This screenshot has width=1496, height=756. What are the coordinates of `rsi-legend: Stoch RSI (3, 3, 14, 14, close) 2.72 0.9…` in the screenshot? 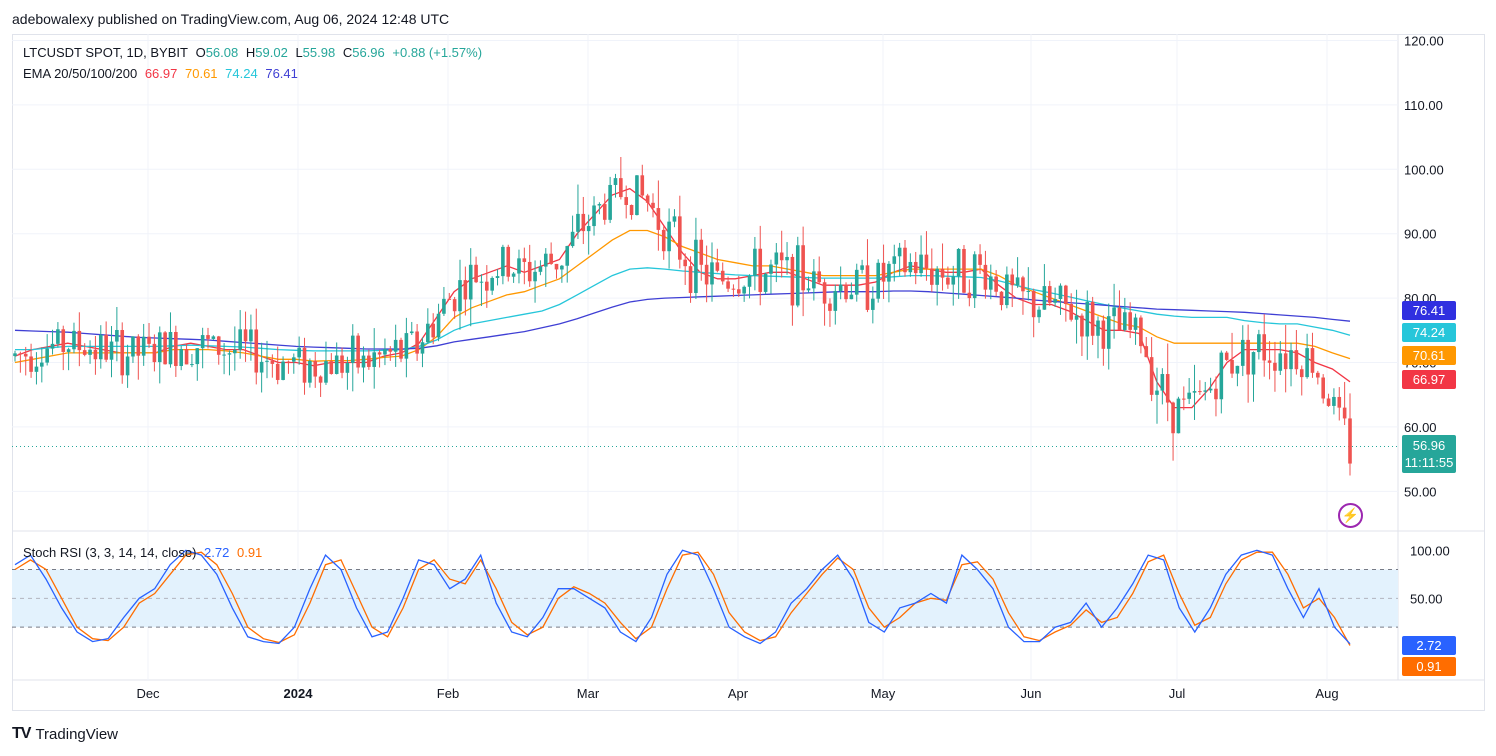 It's located at (144, 552).